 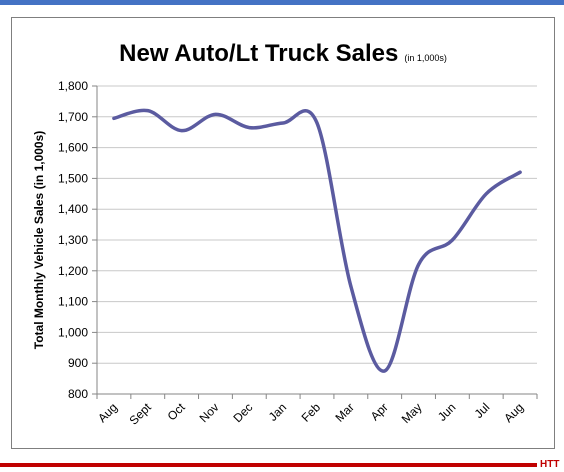 I want to click on x-tick-label: Feb, so click(x=311, y=412).